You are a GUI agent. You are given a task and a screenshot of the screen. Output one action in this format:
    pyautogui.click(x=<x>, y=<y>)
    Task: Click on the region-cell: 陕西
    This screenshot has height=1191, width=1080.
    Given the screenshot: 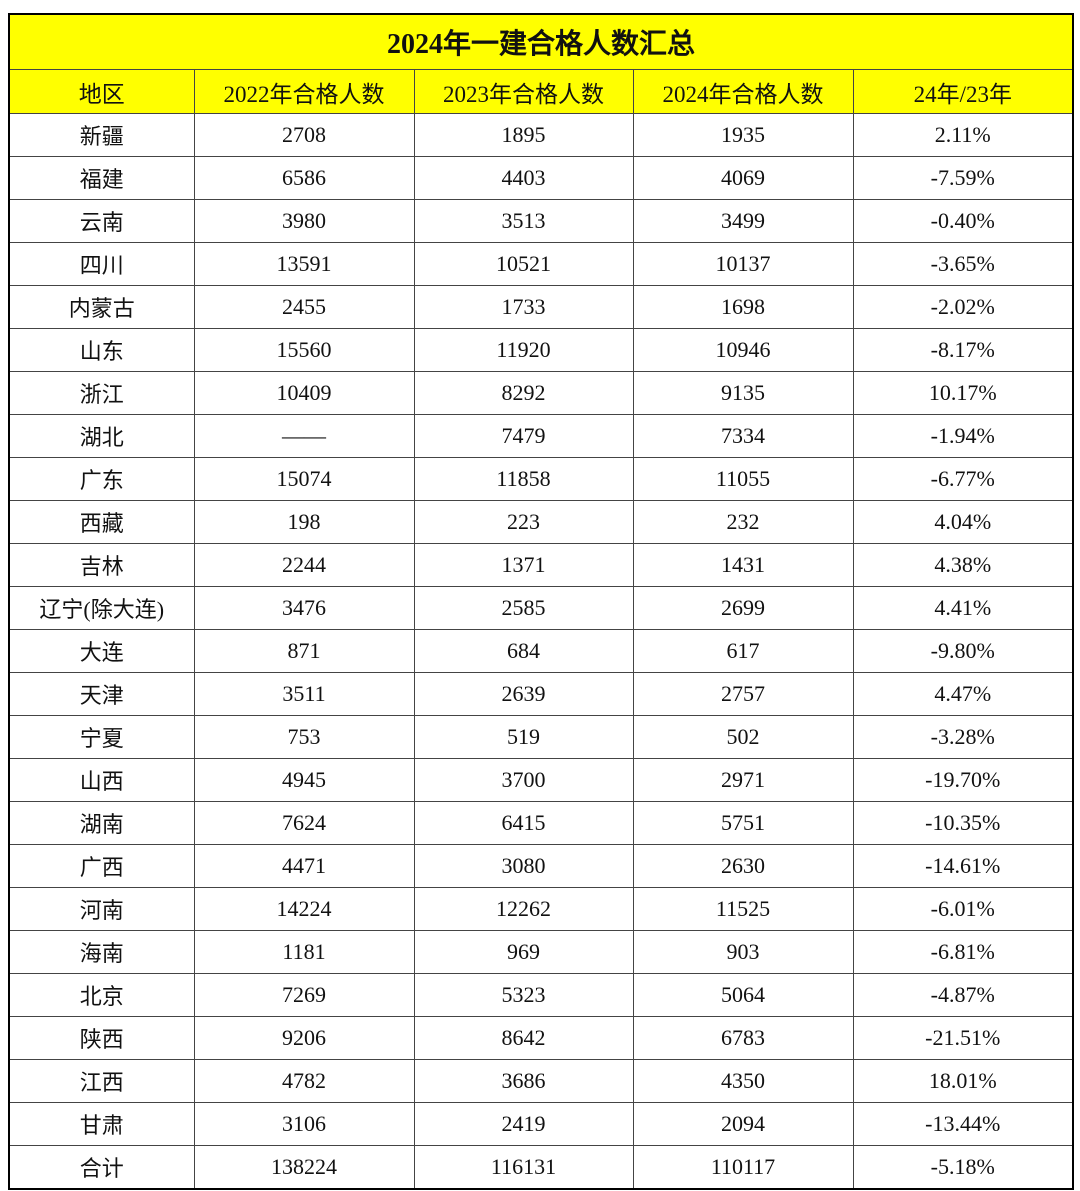 What is the action you would take?
    pyautogui.click(x=101, y=1038)
    